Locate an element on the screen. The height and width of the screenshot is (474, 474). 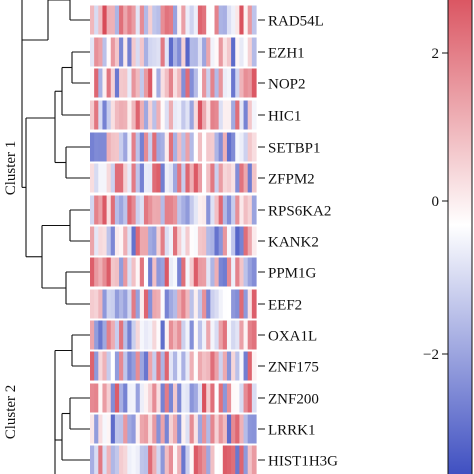
gene-label: HIST1H3G is located at coordinates (303, 462).